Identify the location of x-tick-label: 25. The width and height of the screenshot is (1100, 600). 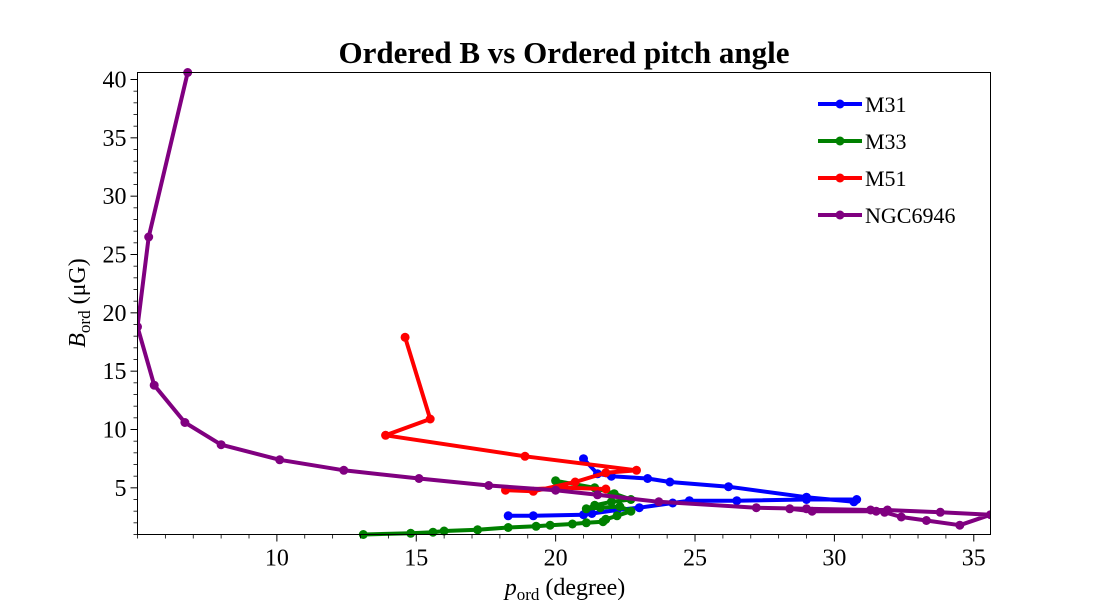
(695, 559).